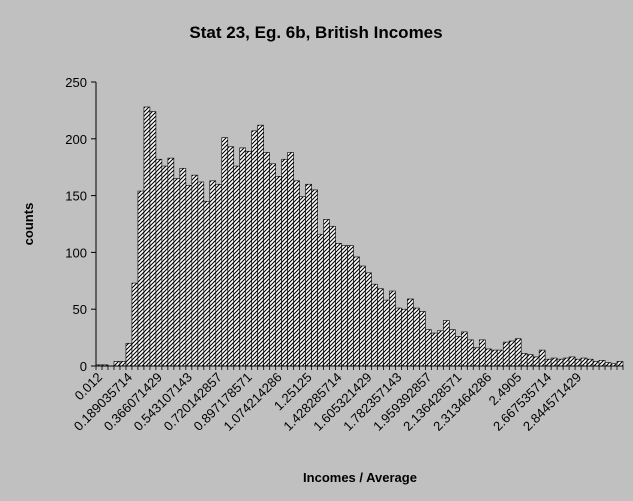 This screenshot has width=633, height=501. Describe the element at coordinates (76, 82) in the screenshot. I see `y-tick-label: 250` at that location.